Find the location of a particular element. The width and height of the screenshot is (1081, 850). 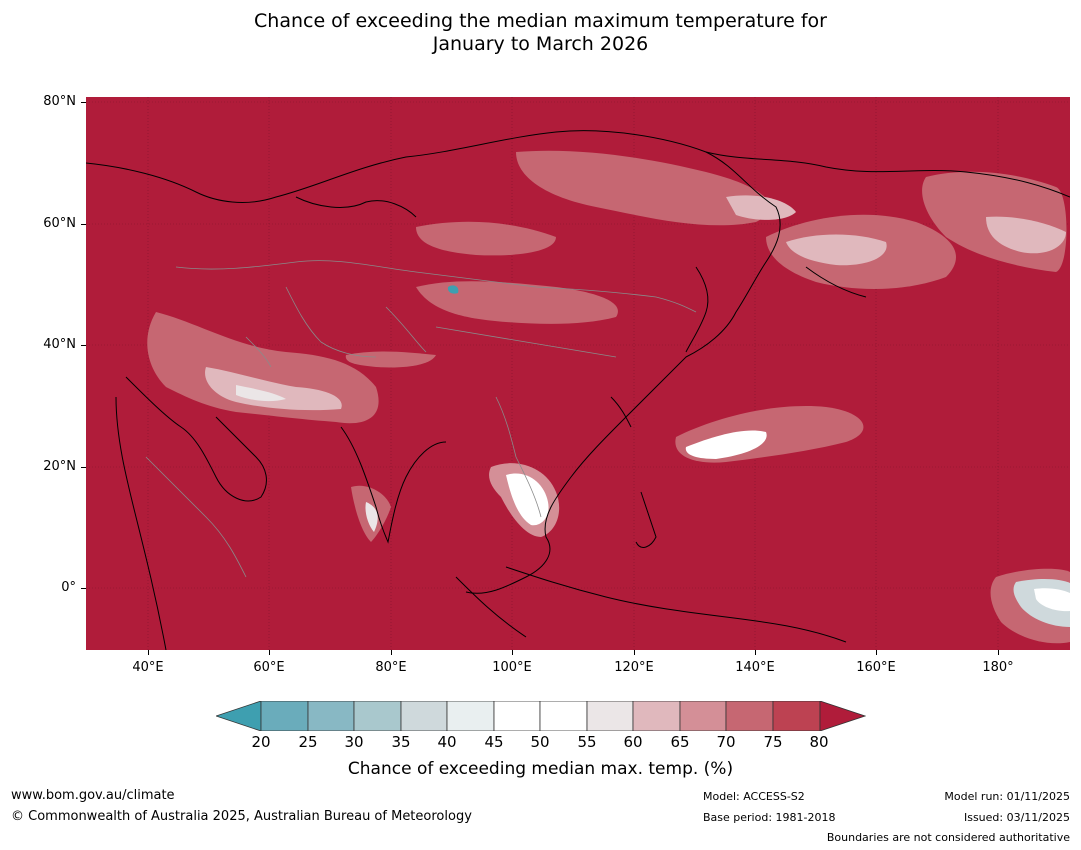

region-ne-asia-inner is located at coordinates (836, 250).